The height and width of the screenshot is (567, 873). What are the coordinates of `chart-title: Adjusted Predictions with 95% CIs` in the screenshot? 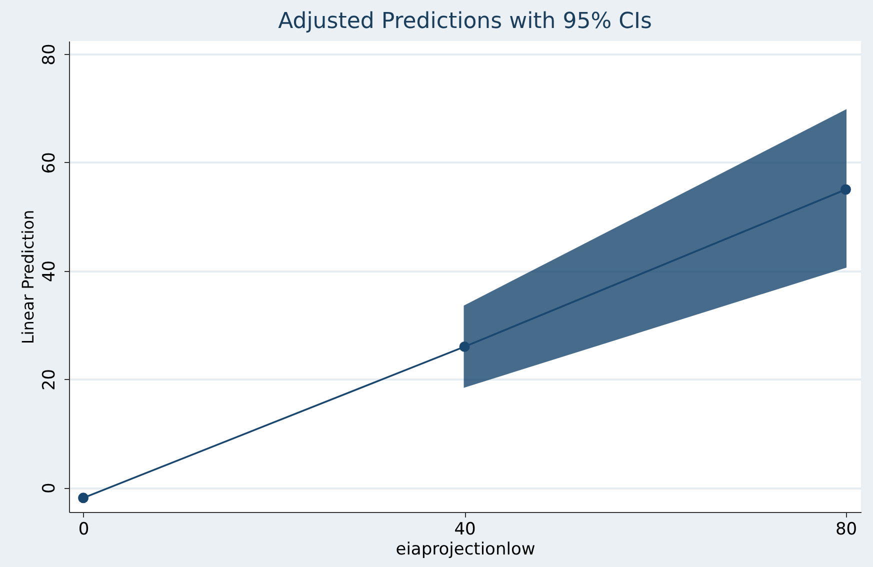 It's located at (465, 21).